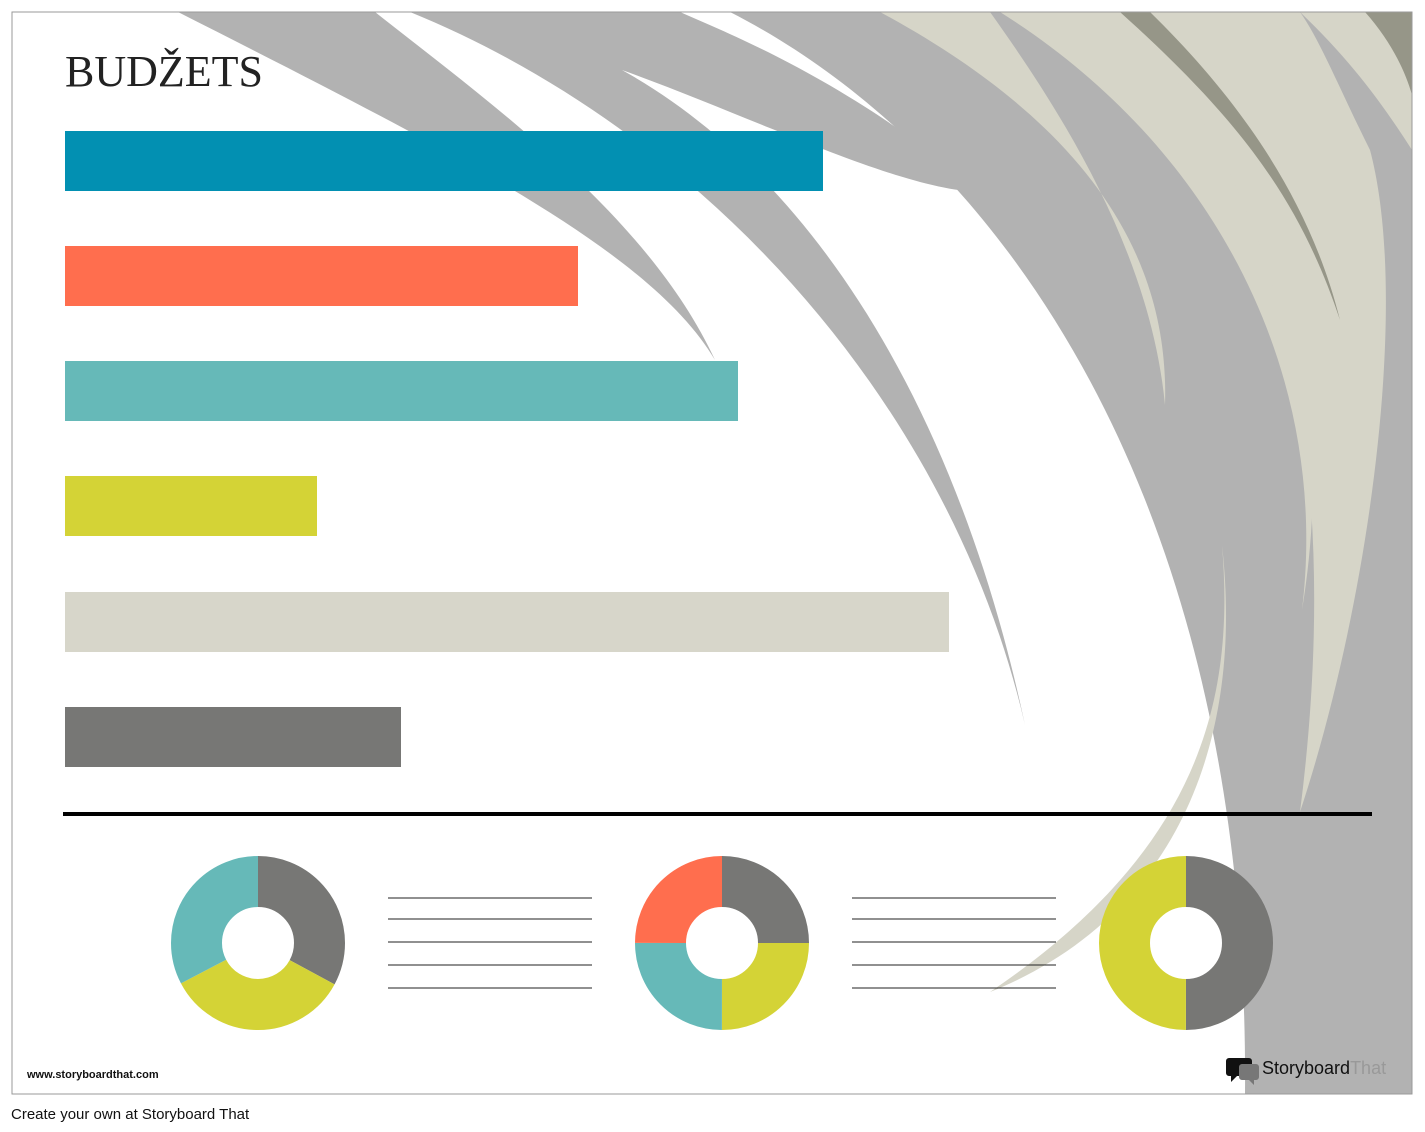  I want to click on logo-suffix: That, so click(1368, 1068).